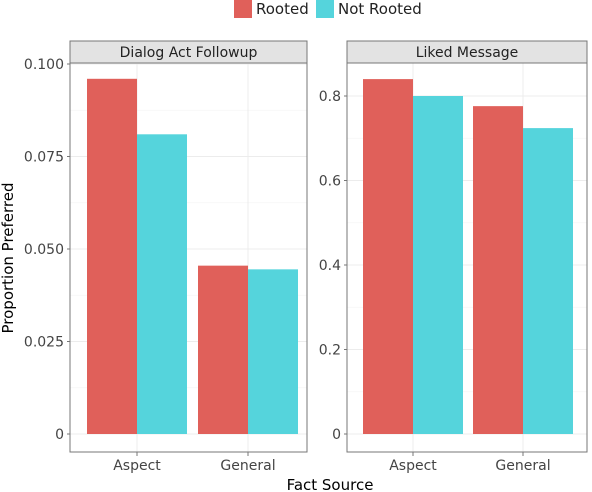 This screenshot has width=592, height=492. What do you see at coordinates (325, 9) in the screenshot?
I see `legend-swatch-not-rooted` at bounding box center [325, 9].